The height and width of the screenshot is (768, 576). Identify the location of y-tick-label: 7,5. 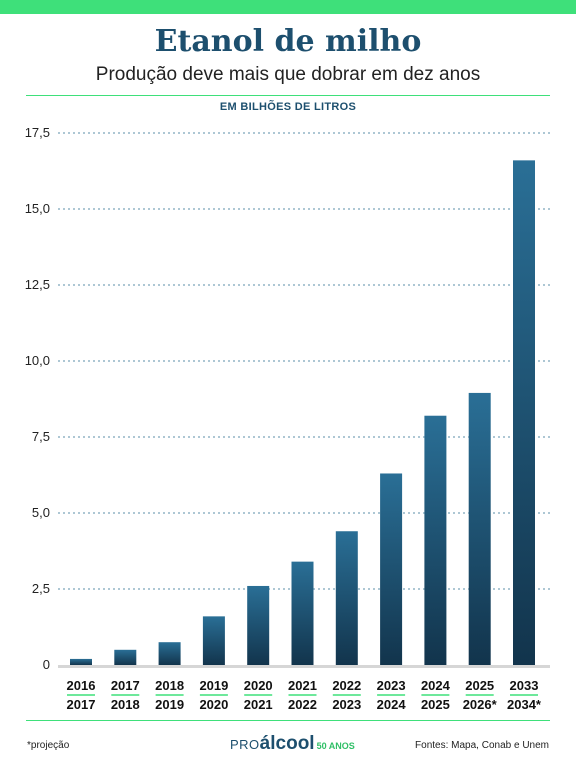
(41, 436).